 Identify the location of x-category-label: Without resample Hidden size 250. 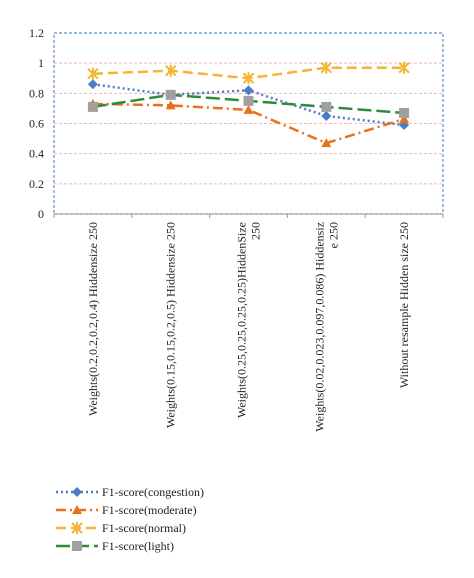
(404, 305).